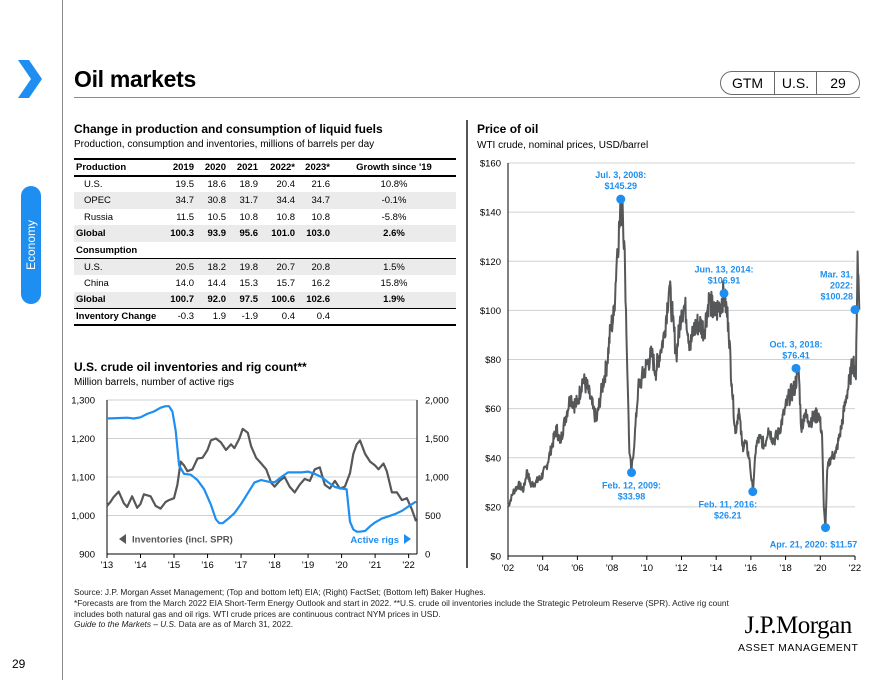  Describe the element at coordinates (433, 516) in the screenshot. I see `y-right-tick-label: 500` at that location.